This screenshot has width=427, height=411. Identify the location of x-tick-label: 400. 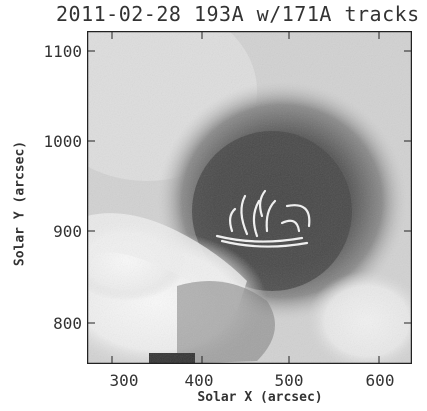
(199, 380).